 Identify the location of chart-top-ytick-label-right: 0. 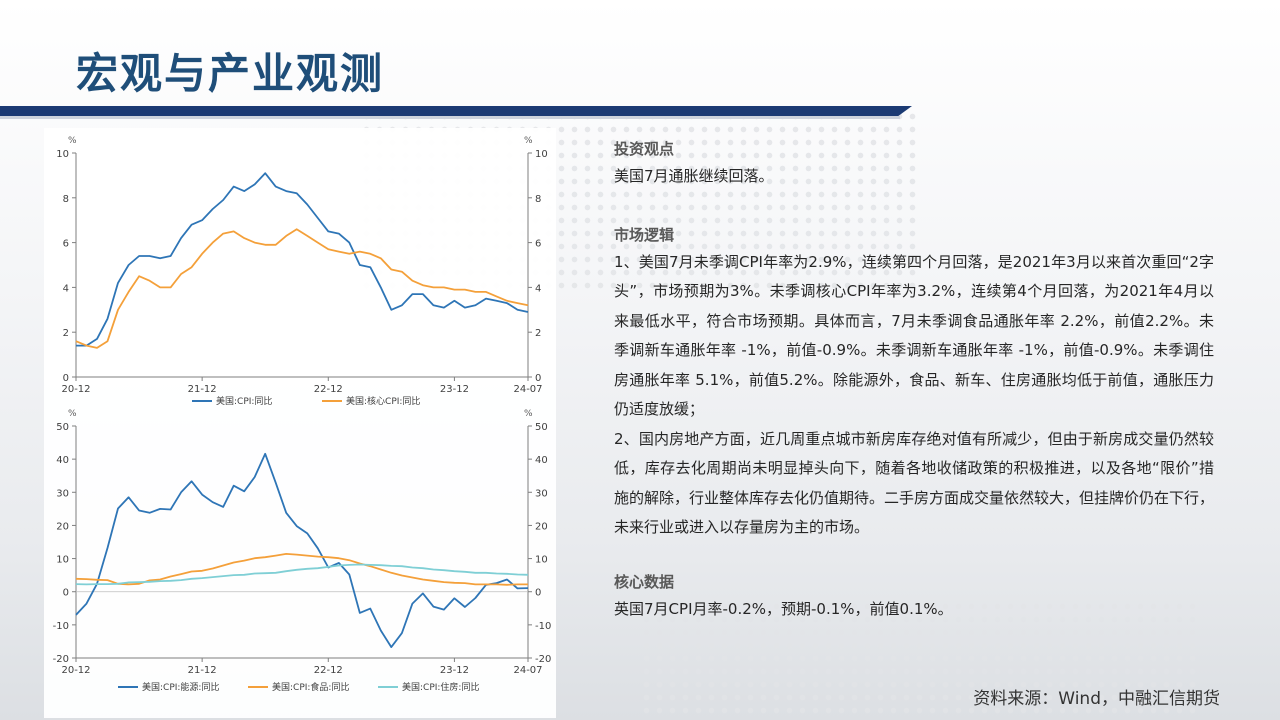
(538, 378).